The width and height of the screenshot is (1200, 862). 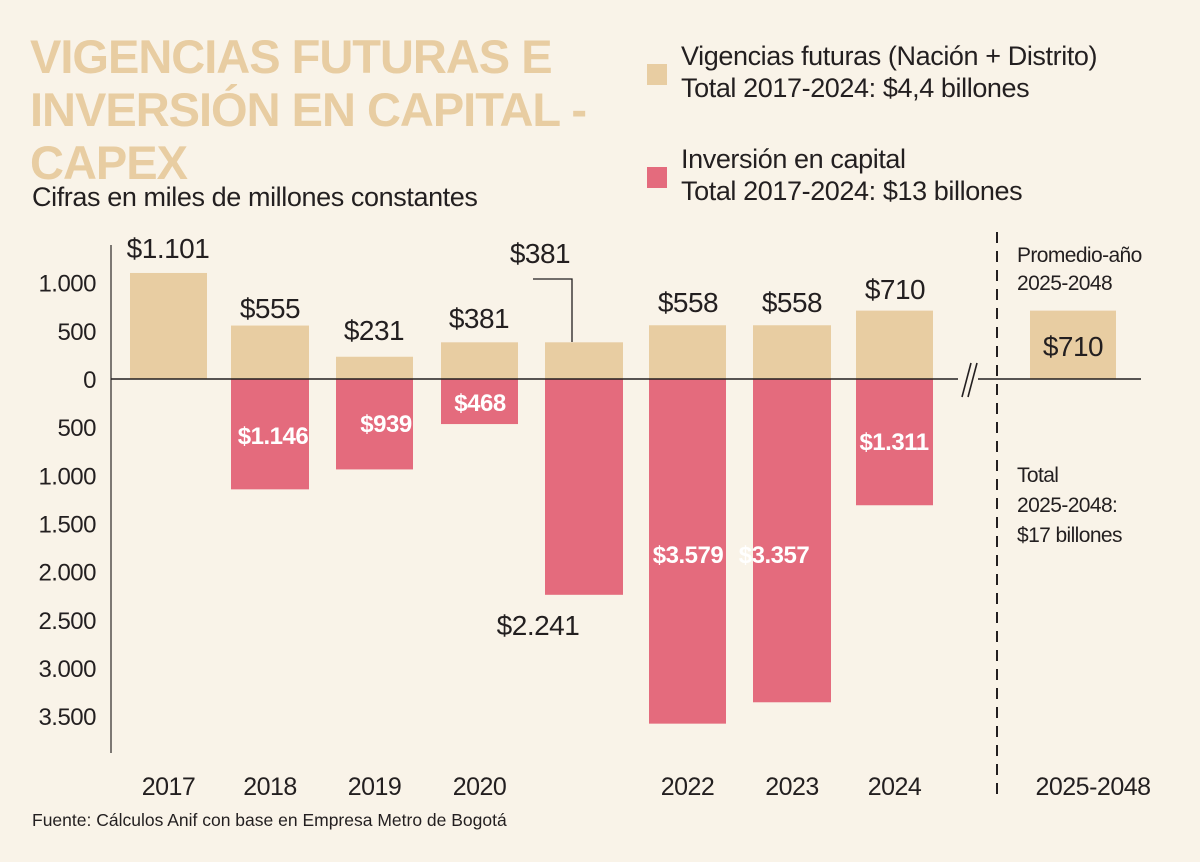 I want to click on bar-vigencias-2017, so click(x=168, y=325).